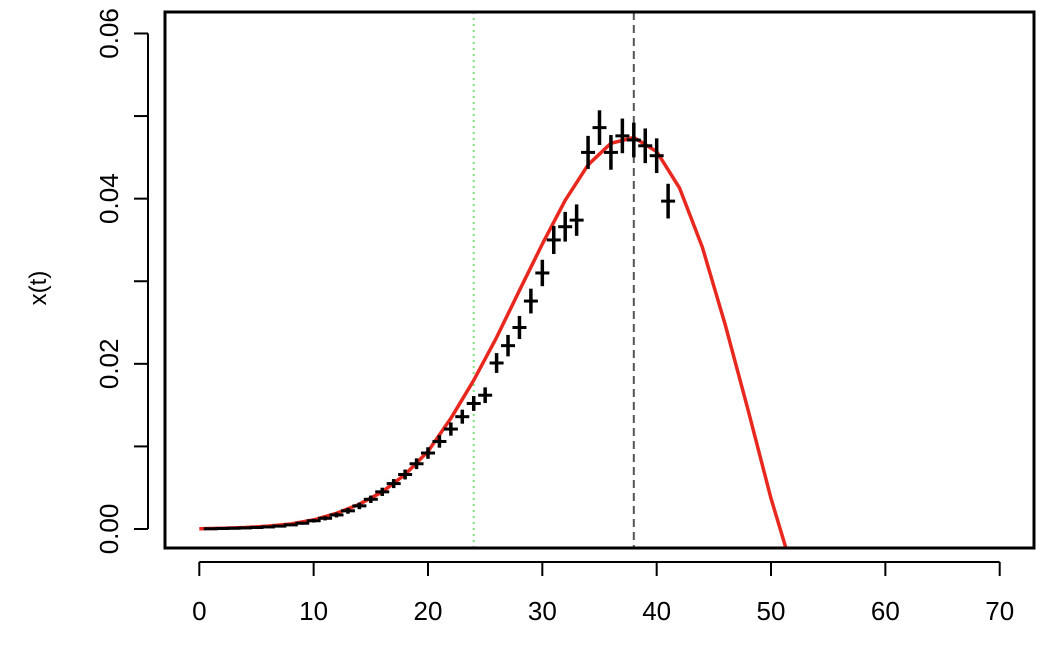 The width and height of the screenshot is (1060, 656). What do you see at coordinates (109, 198) in the screenshot?
I see `y-tick-label: 0.04` at bounding box center [109, 198].